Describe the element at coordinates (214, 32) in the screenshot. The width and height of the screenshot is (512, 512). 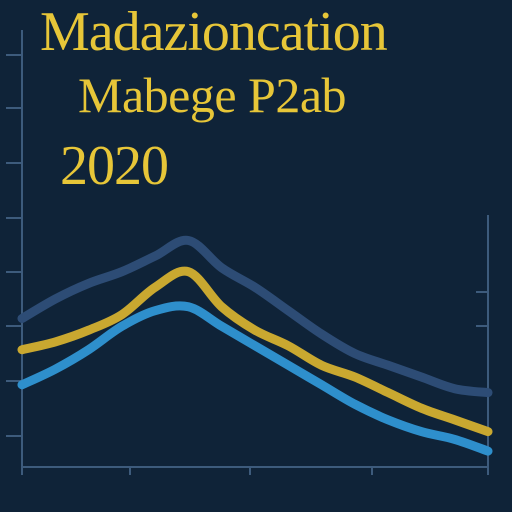
I see `chart-title-line-1: Madazioncation` at that location.